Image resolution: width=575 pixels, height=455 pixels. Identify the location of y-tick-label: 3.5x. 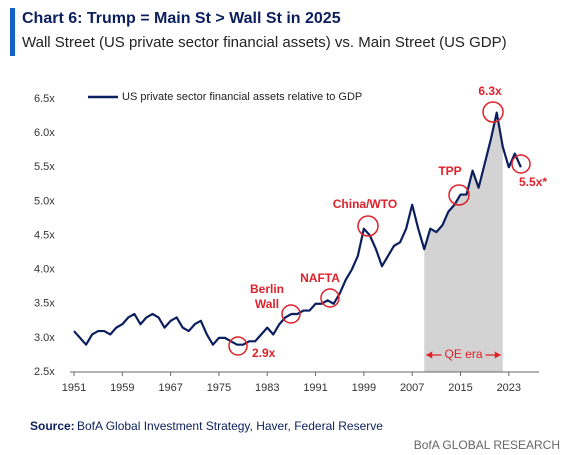
(44, 304).